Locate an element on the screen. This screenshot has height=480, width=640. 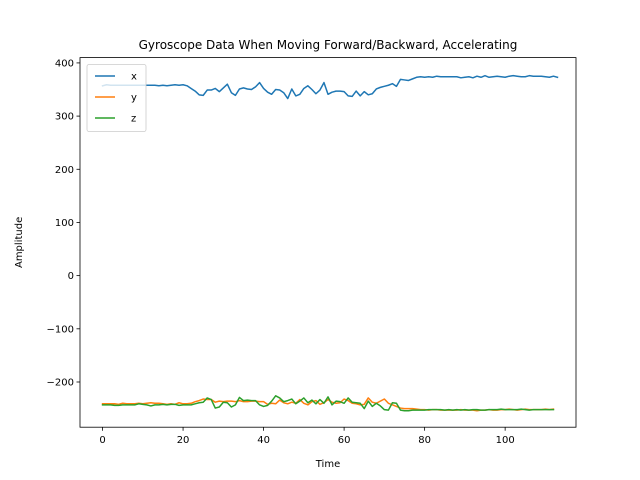
legend-label-y: y is located at coordinates (134, 98).